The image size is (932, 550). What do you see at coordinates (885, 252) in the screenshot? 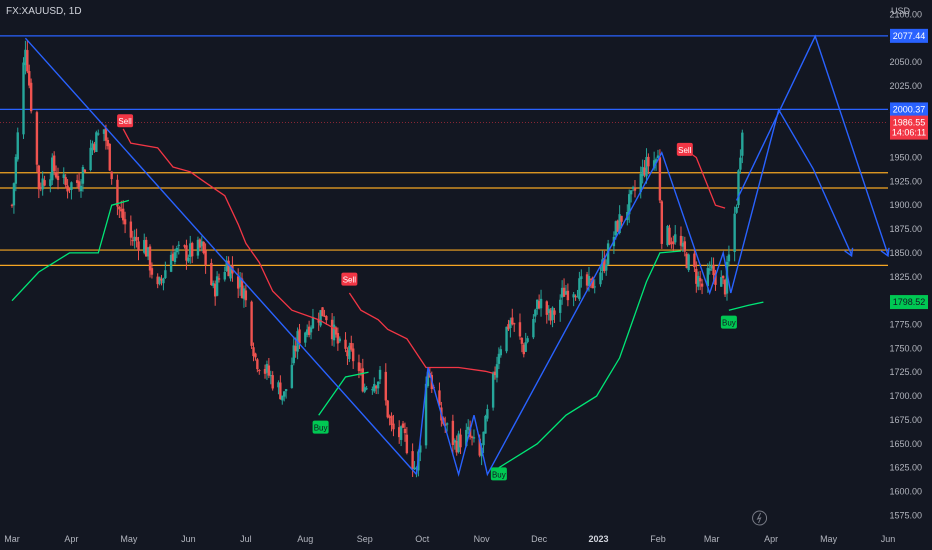
I see `projection-arrowhead` at bounding box center [885, 252].